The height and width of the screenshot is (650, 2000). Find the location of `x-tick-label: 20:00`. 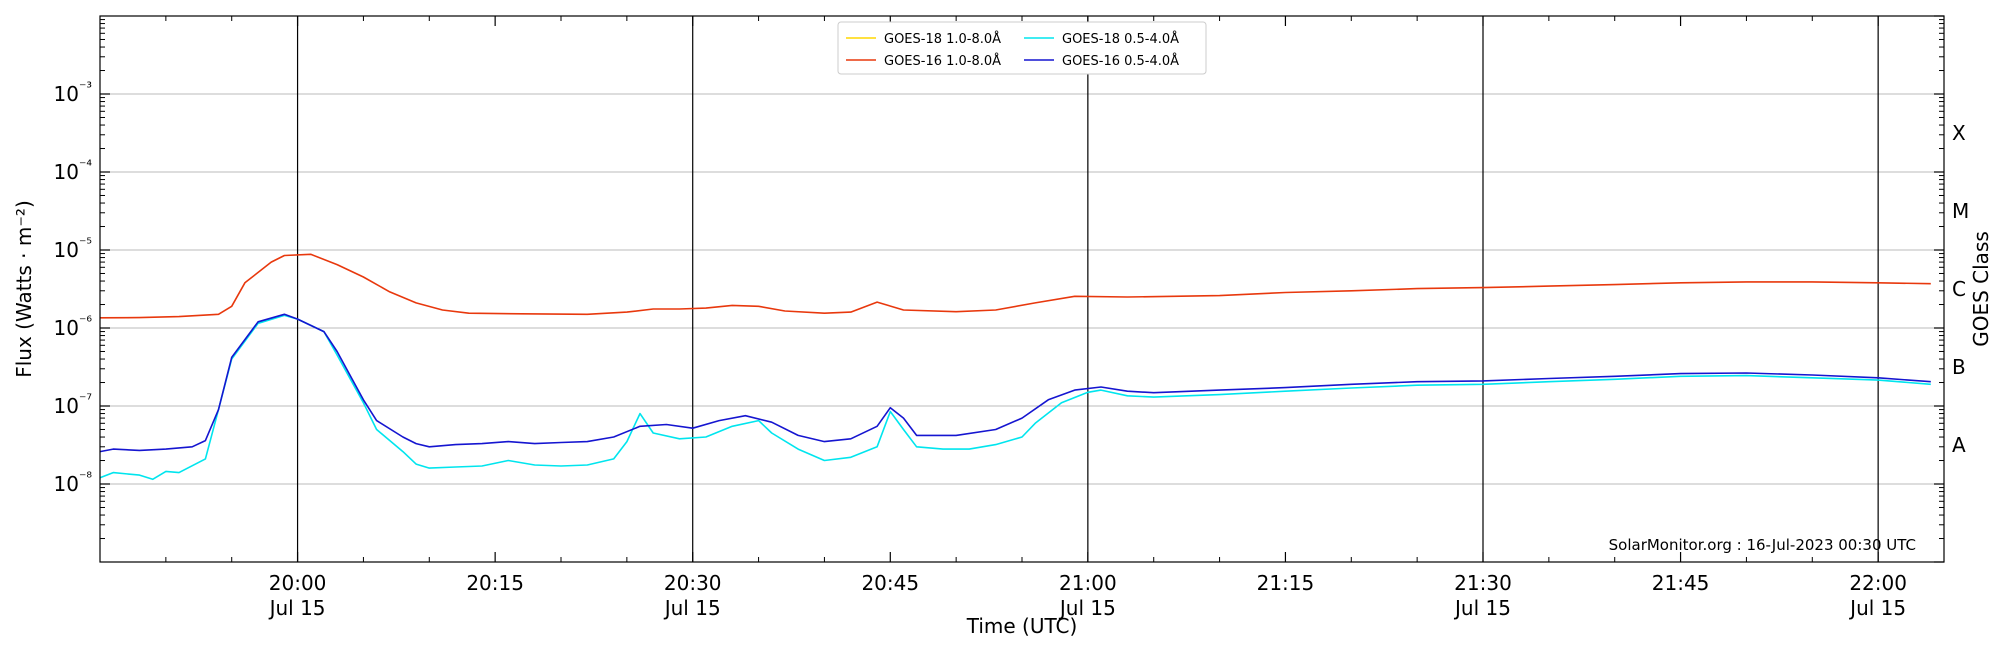

x-tick-label: 20:00 is located at coordinates (298, 583).